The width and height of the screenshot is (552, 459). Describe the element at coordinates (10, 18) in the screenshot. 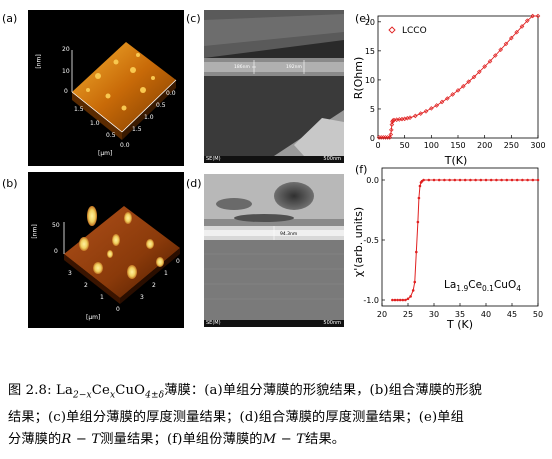

I see `panel-label-a: (a)` at that location.